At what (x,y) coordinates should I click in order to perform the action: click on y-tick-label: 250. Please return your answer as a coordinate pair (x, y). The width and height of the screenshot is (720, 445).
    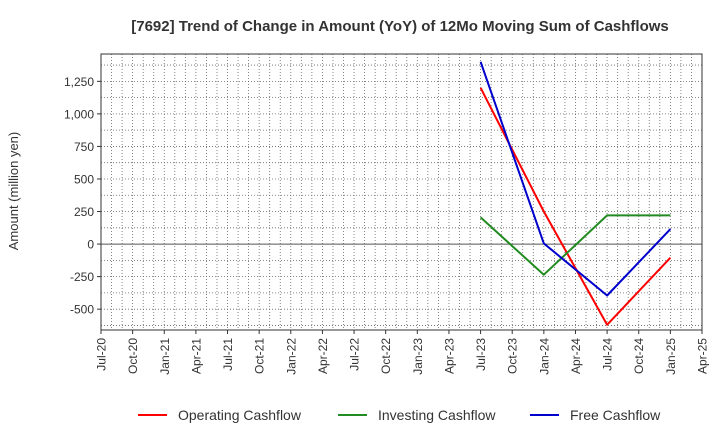
    Looking at the image, I should click on (84, 212).